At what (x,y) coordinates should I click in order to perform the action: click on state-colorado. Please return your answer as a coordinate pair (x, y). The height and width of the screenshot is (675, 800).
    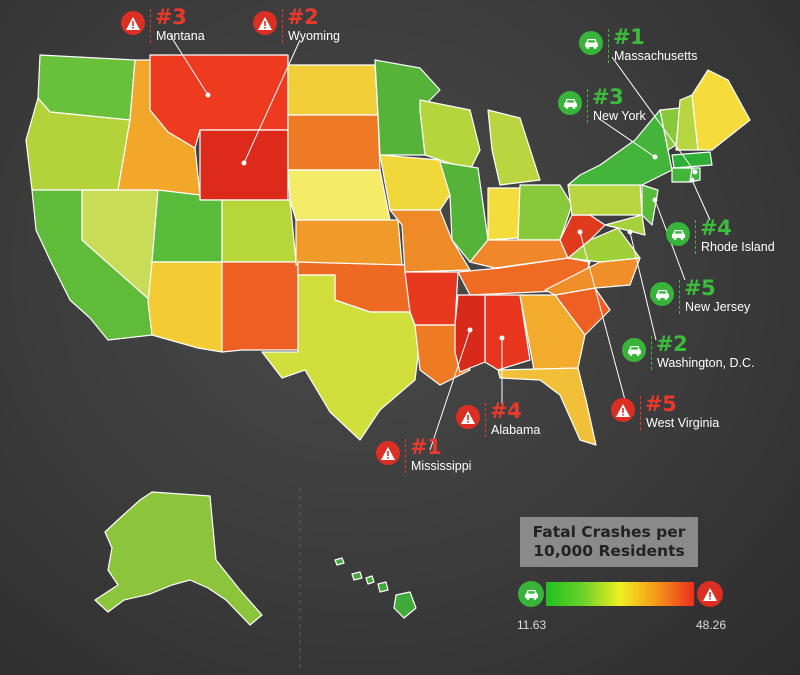
    Looking at the image, I should click on (259, 231).